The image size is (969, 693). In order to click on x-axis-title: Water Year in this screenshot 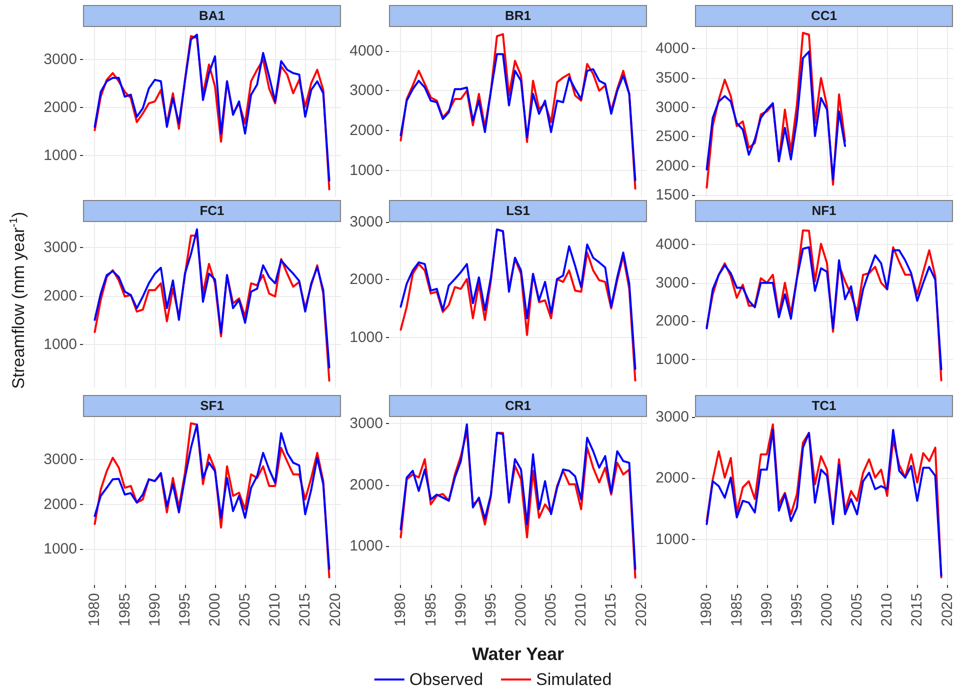, I will do `click(518, 654)`.